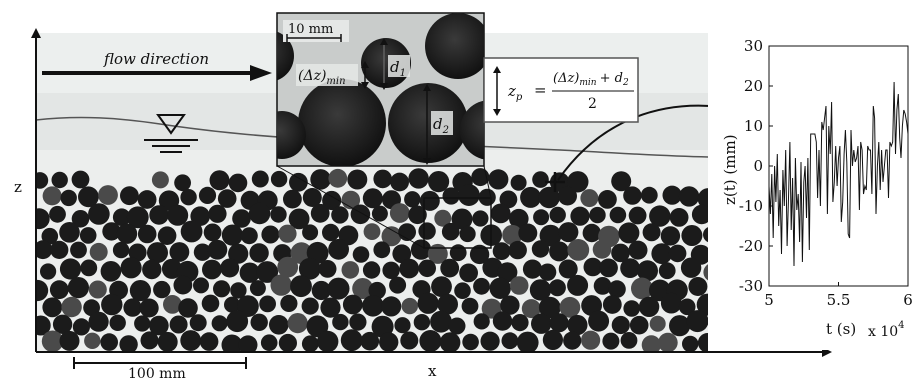 The width and height of the screenshot is (914, 379). What do you see at coordinates (540, 90) in the screenshot?
I see `eq-equals: =` at bounding box center [540, 90].